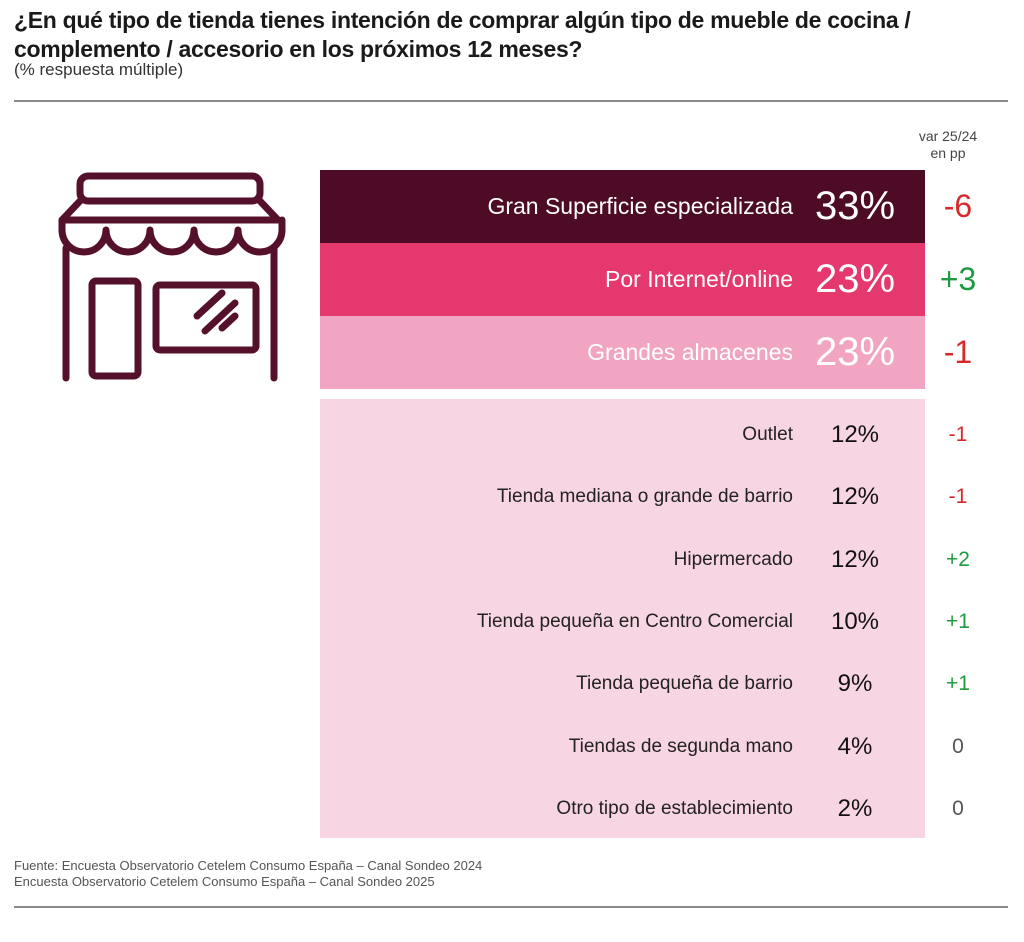  Describe the element at coordinates (948, 153) in the screenshot. I see `var-header-line2: en pp` at that location.